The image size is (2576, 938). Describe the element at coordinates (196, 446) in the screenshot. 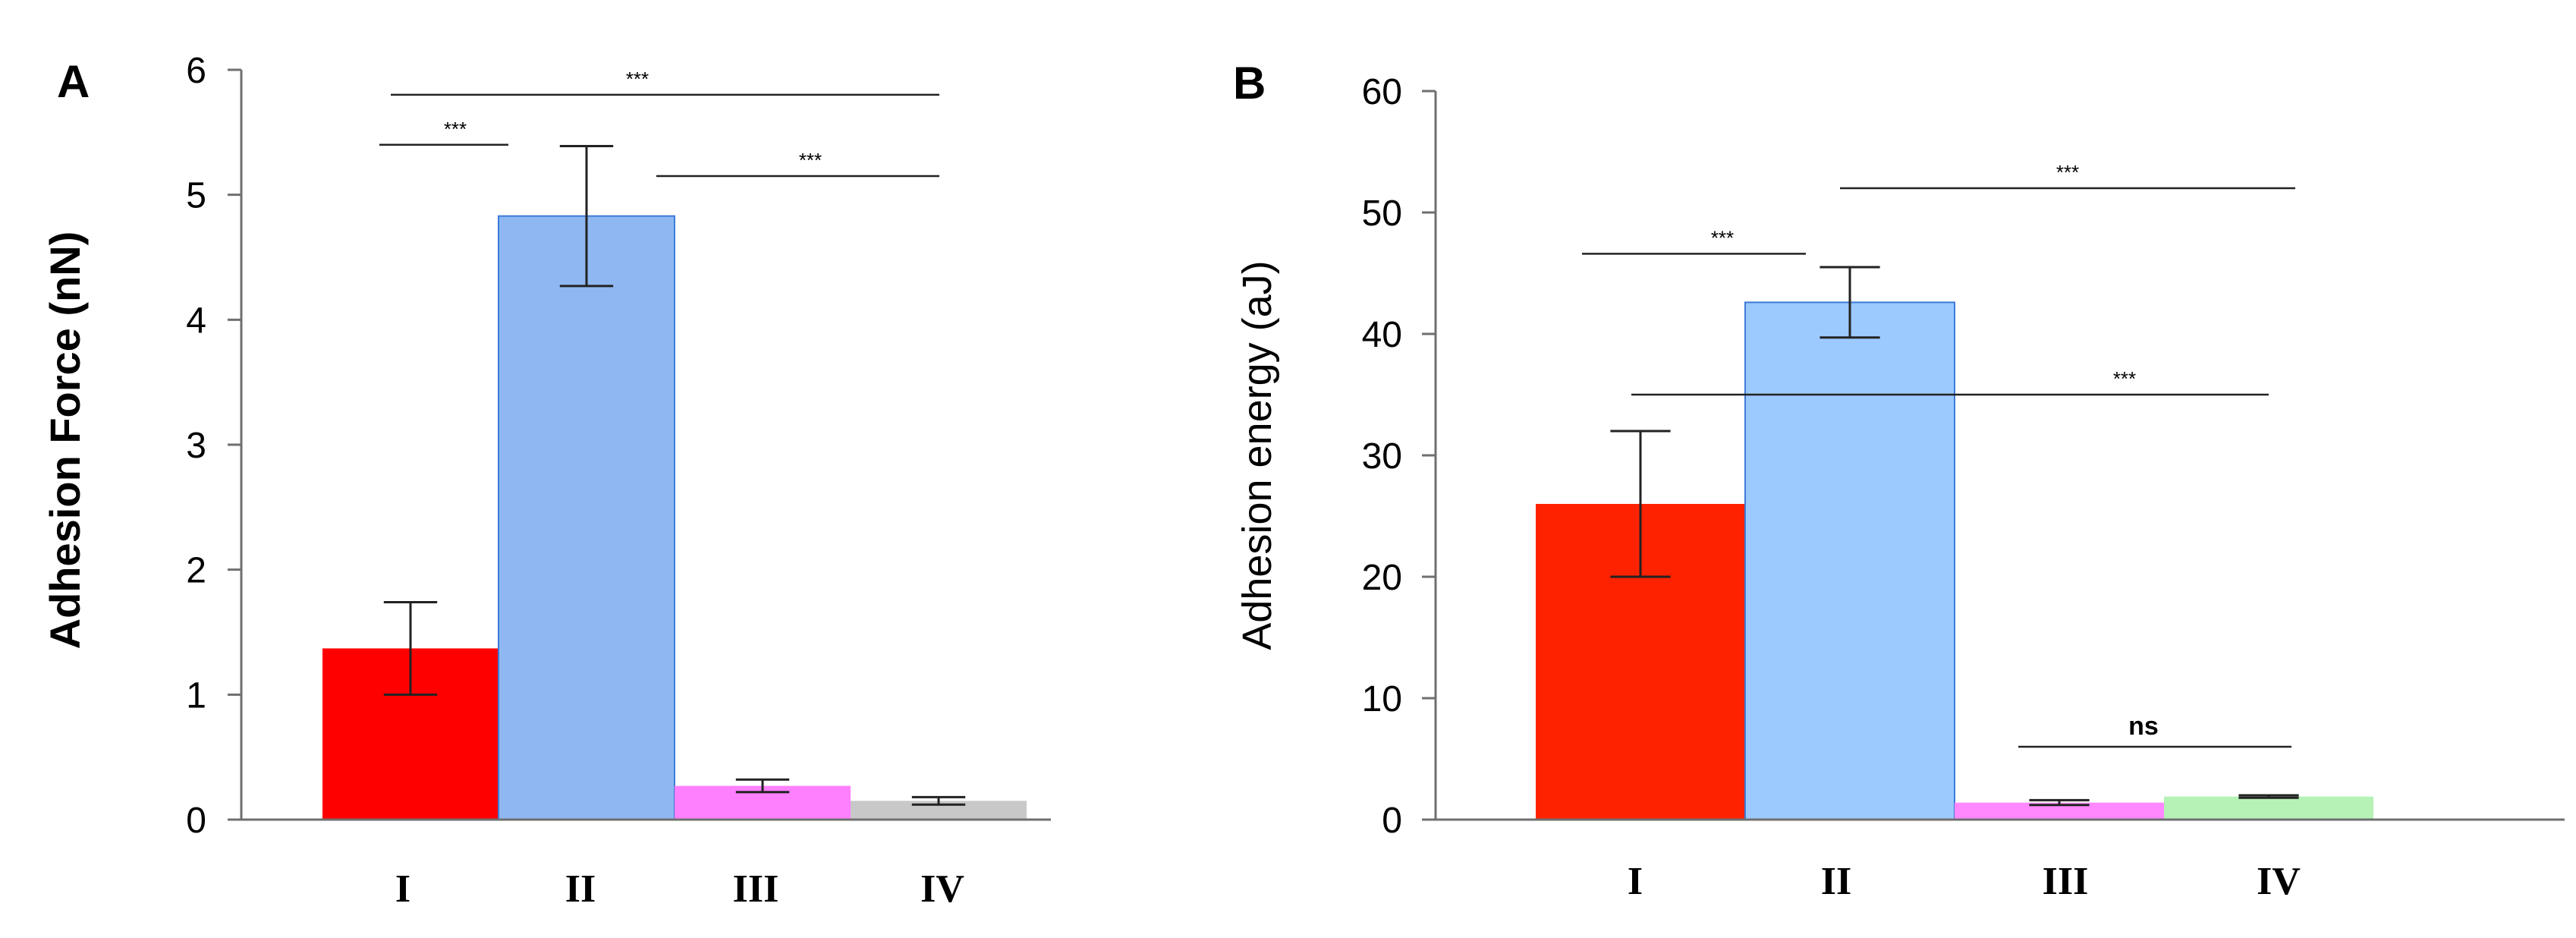

I see `y-tick-label: 3` at that location.